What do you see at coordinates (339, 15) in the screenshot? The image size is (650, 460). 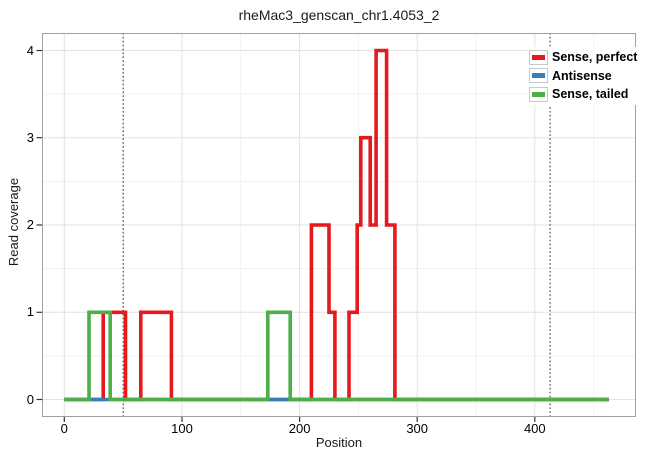 I see `chart-title: rheMac3_genscan_chr1.4053_2` at bounding box center [339, 15].